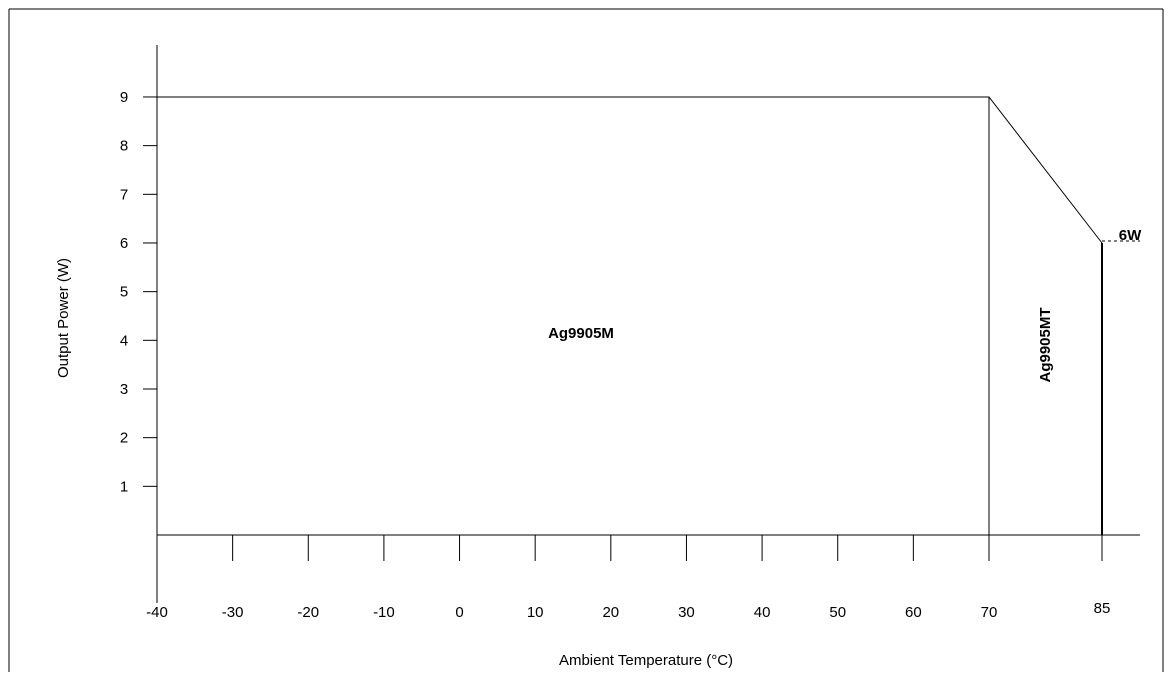  I want to click on x-axis-title: Ambient Temperature (°C), so click(646, 660).